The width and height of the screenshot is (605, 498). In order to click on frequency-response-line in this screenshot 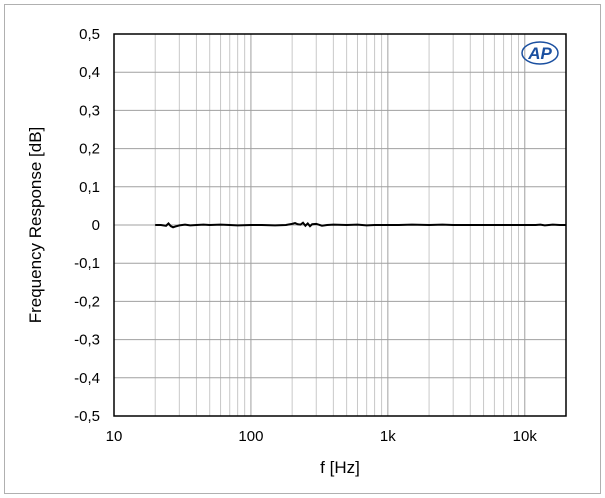, I will do `click(360, 225)`.